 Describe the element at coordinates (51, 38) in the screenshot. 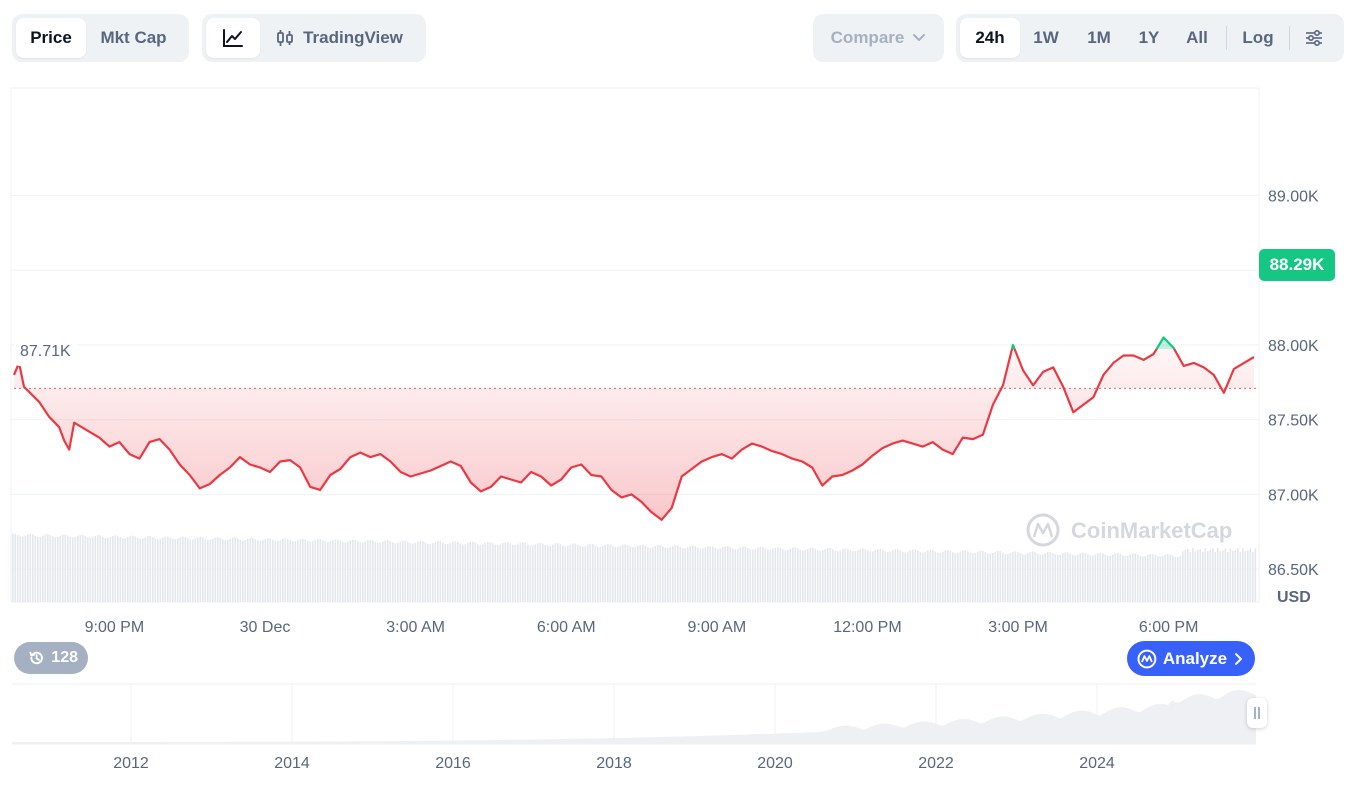

I see `price-tab: Price` at that location.